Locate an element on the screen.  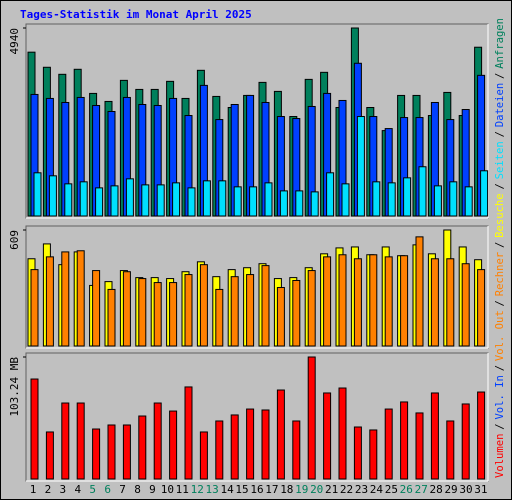
x-tick-label: 9 is located at coordinates (152, 489).